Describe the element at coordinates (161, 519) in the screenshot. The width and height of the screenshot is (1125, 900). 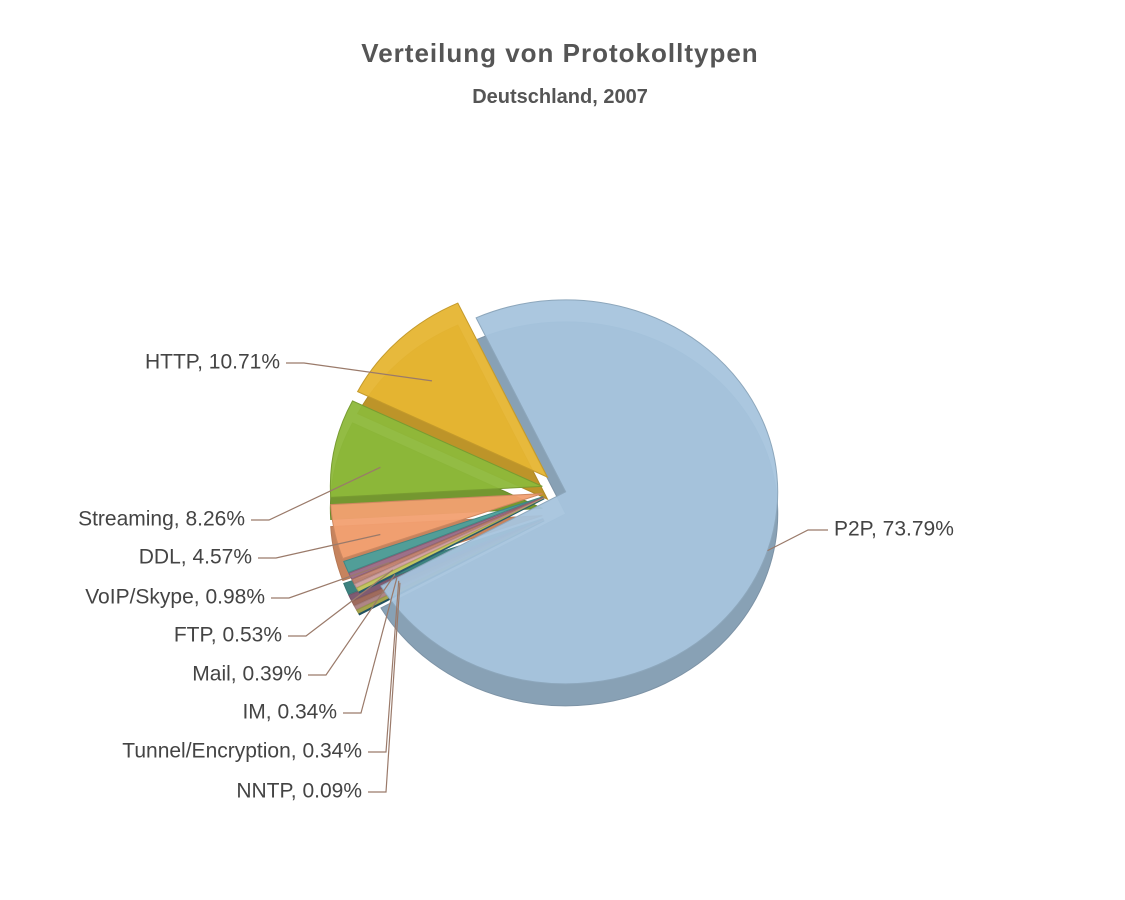
I see `data-label: Streaming, 8.26%` at that location.